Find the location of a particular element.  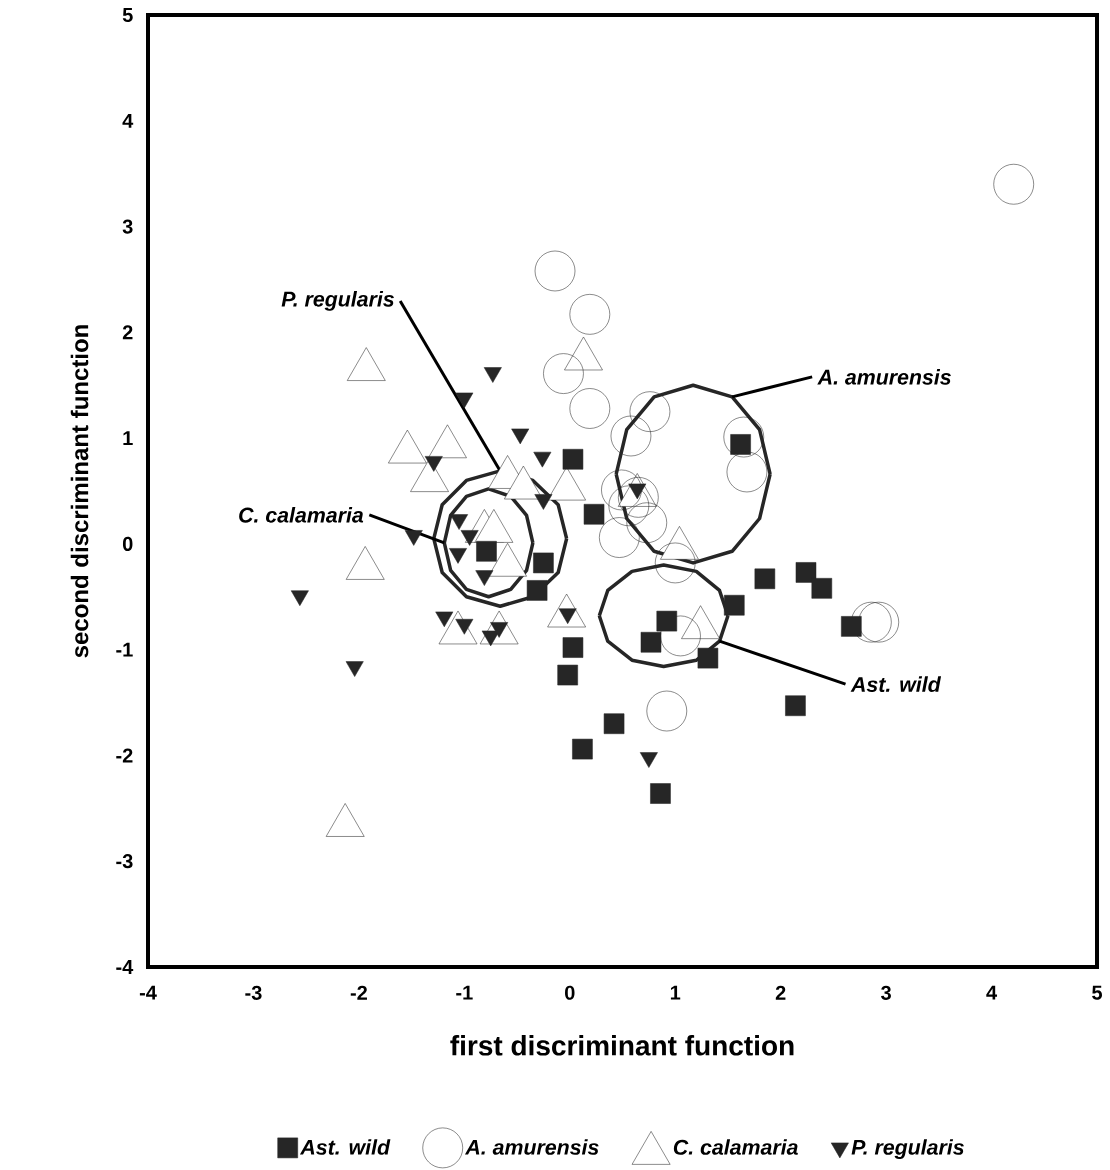

x-tick-label: 2 is located at coordinates (780, 992).